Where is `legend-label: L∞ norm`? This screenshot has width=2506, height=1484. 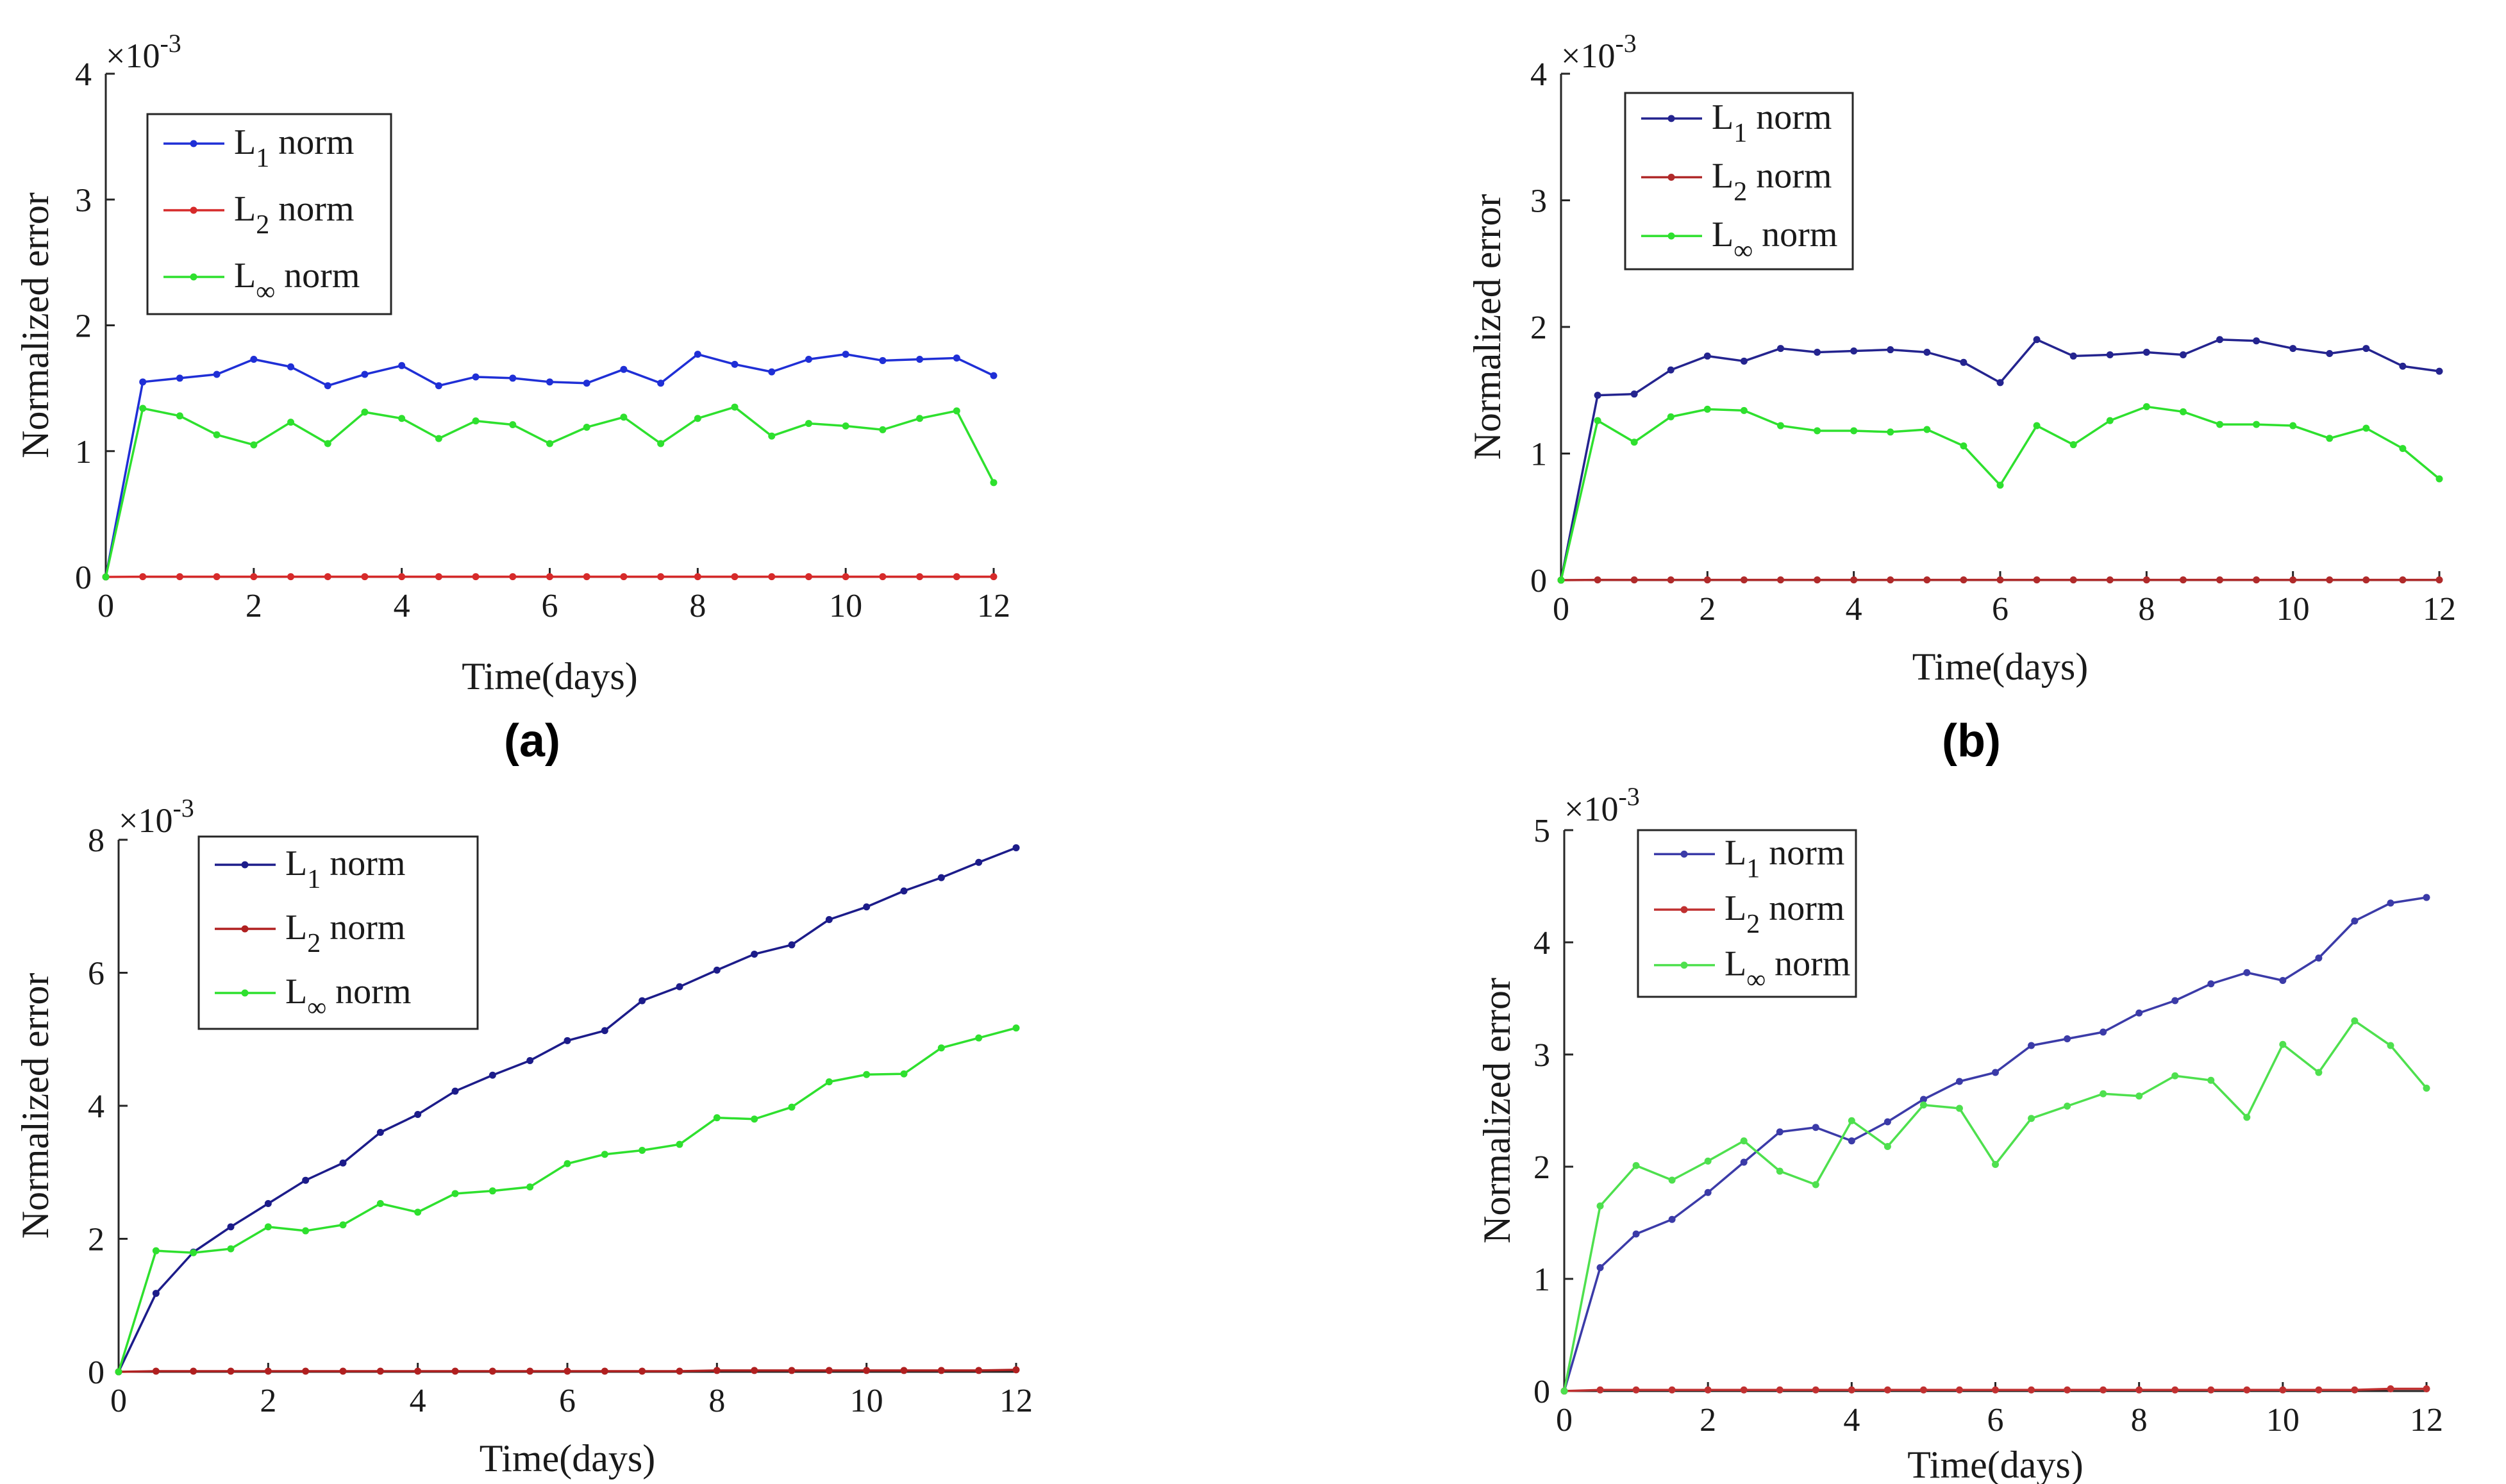 legend-label: L∞ norm is located at coordinates (297, 281).